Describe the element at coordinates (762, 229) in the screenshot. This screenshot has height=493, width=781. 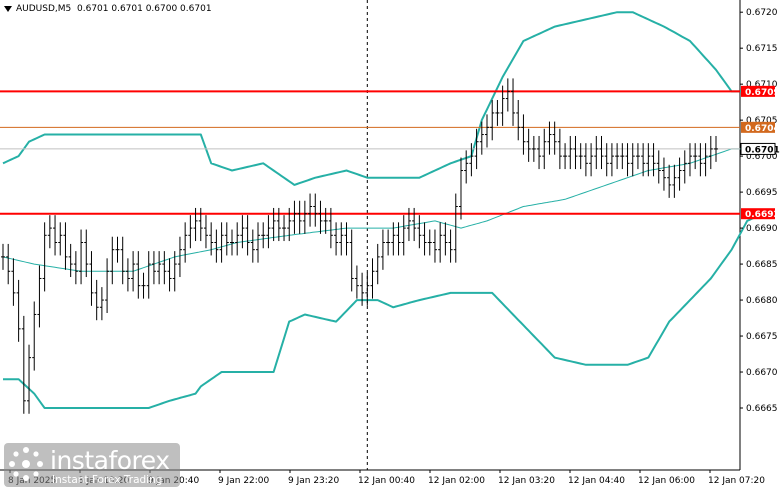
I see `price-tick-label: 0.6690` at that location.